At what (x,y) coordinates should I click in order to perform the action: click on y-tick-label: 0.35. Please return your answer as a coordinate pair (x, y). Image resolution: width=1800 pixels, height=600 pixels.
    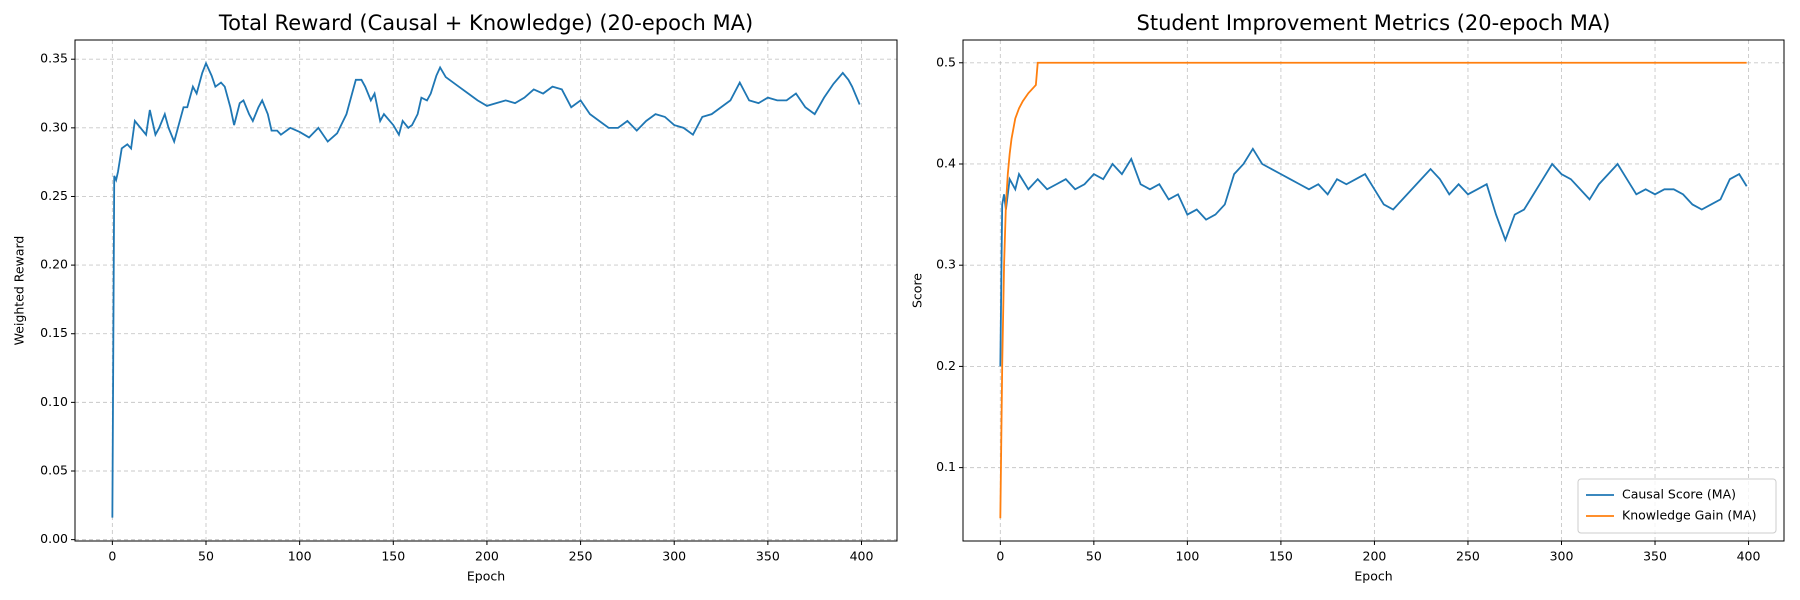
    Looking at the image, I should click on (54, 58).